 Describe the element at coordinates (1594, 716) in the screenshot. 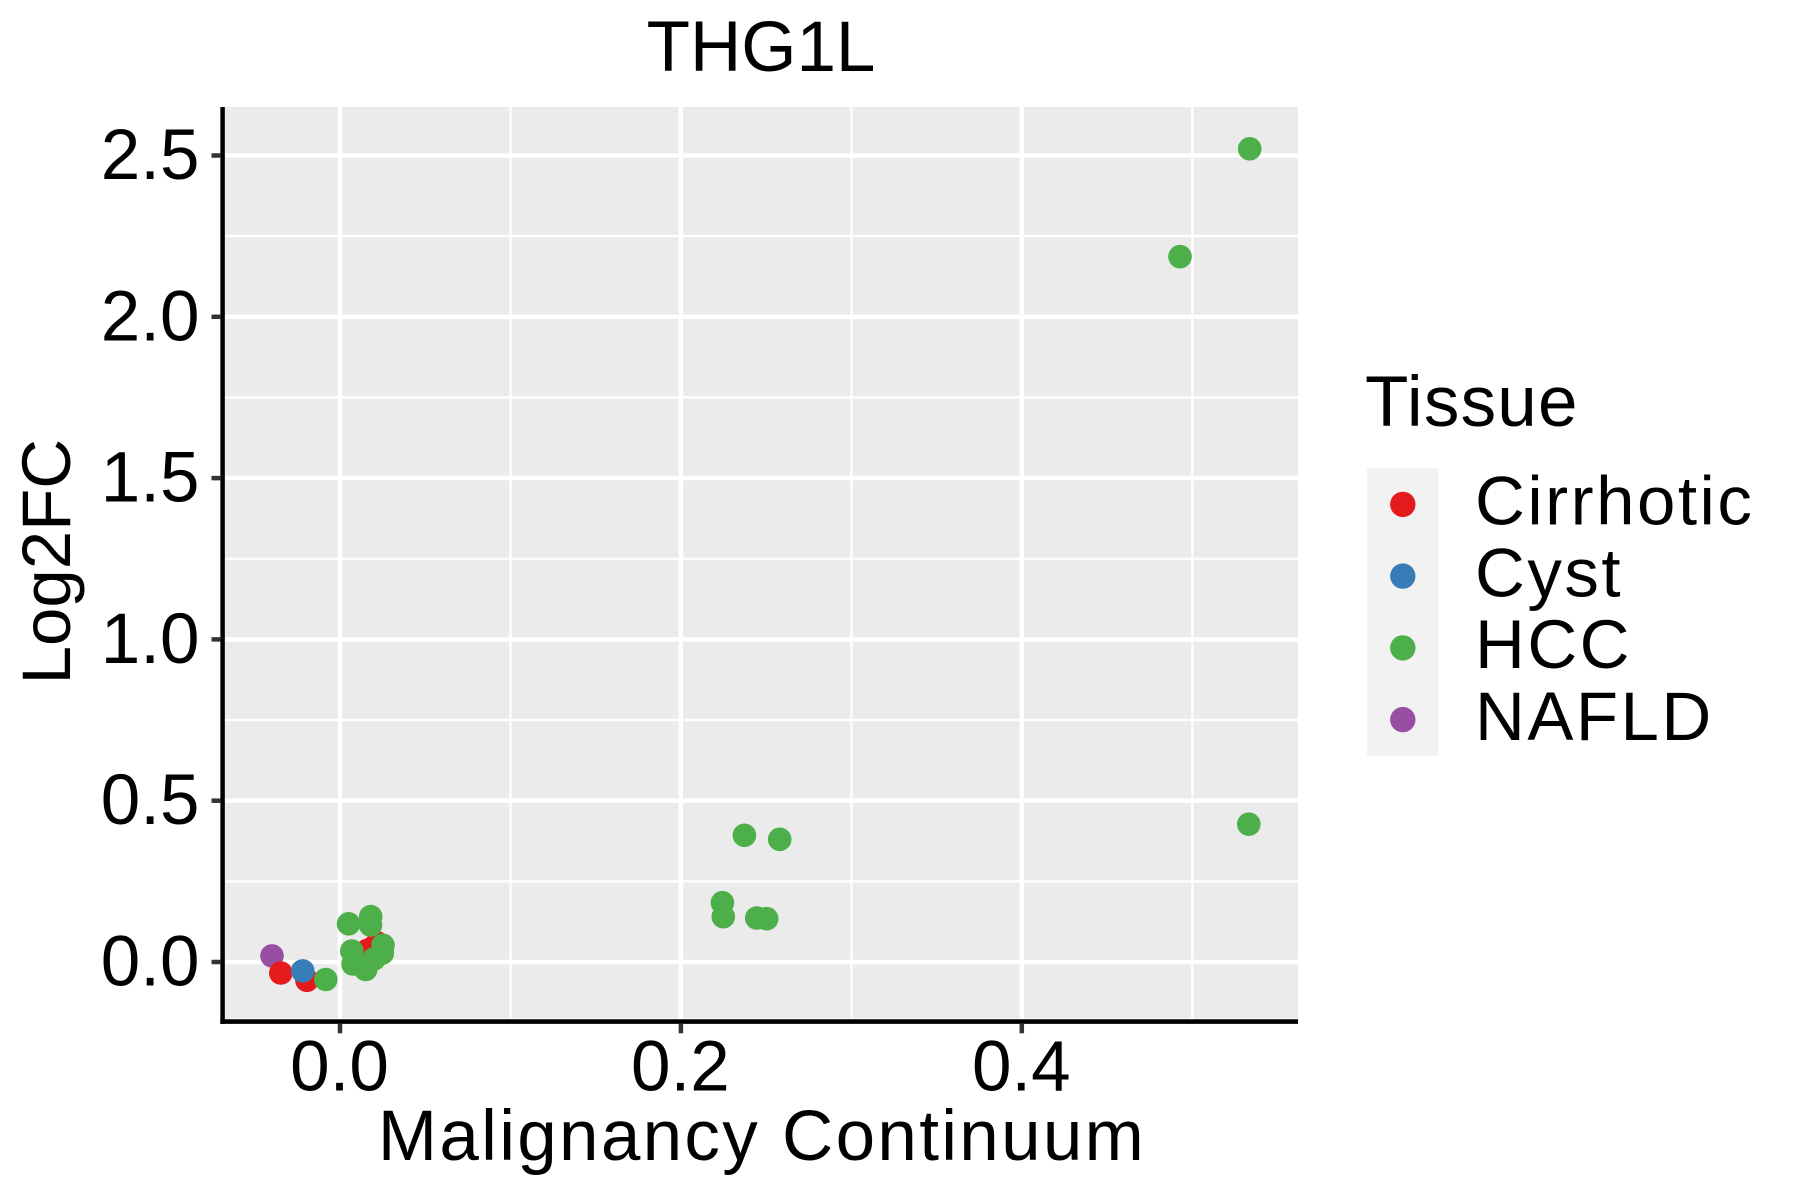

I see `svg-text: NAFLD` at that location.